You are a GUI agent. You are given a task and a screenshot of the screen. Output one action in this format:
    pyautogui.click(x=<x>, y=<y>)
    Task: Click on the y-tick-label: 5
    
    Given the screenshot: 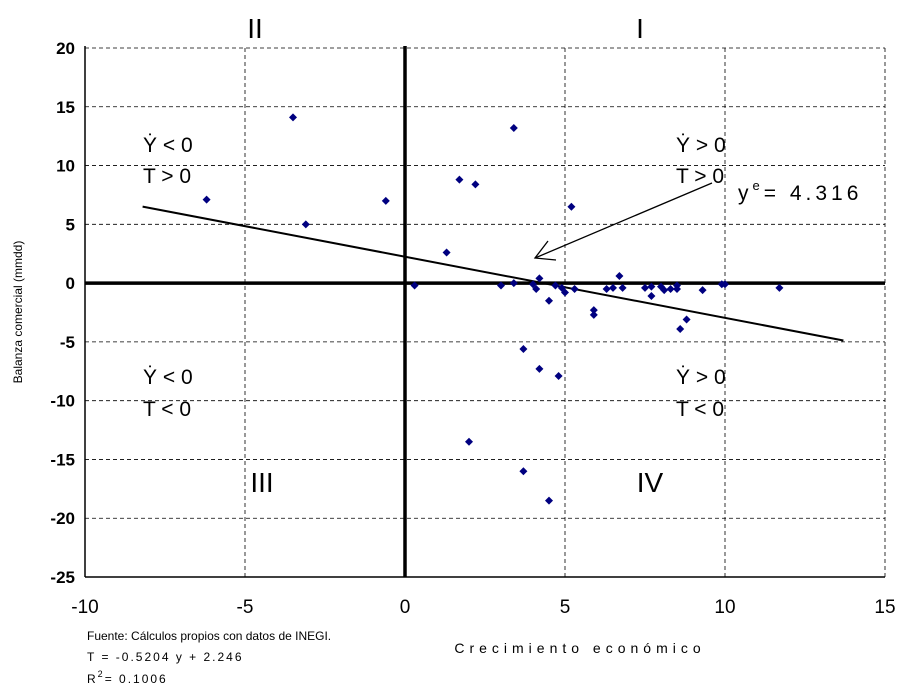 What is the action you would take?
    pyautogui.click(x=70, y=224)
    